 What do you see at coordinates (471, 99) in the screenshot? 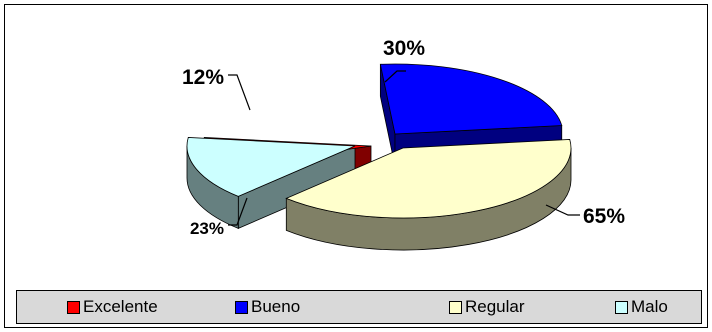
I see `pie-slice-bueno` at bounding box center [471, 99].